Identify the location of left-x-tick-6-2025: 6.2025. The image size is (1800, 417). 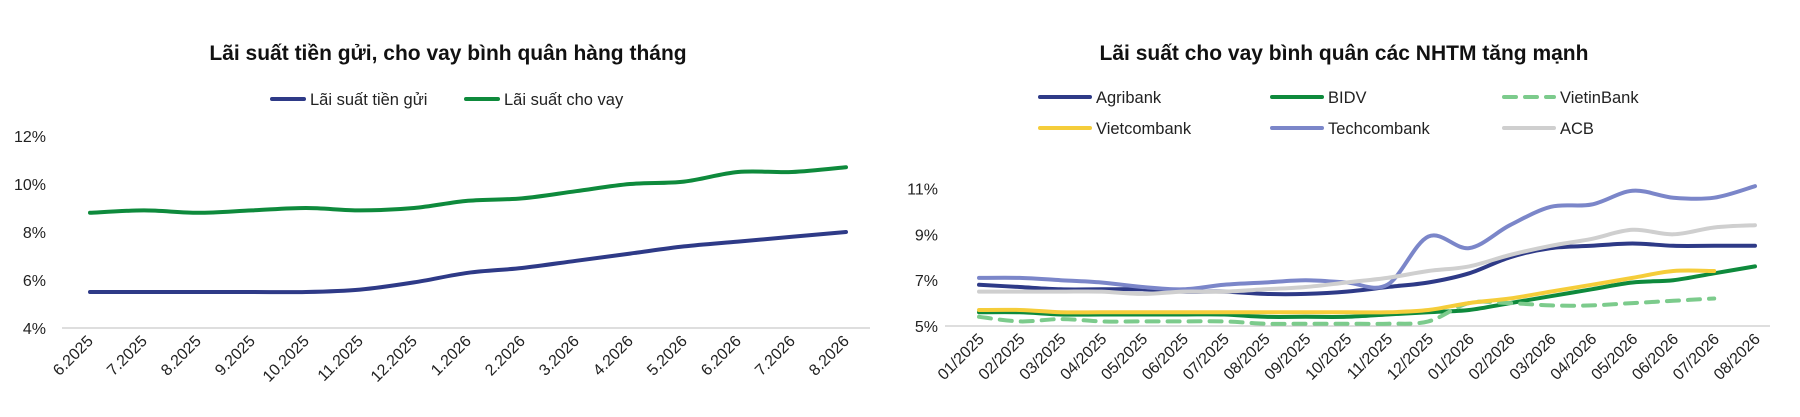
(73, 356).